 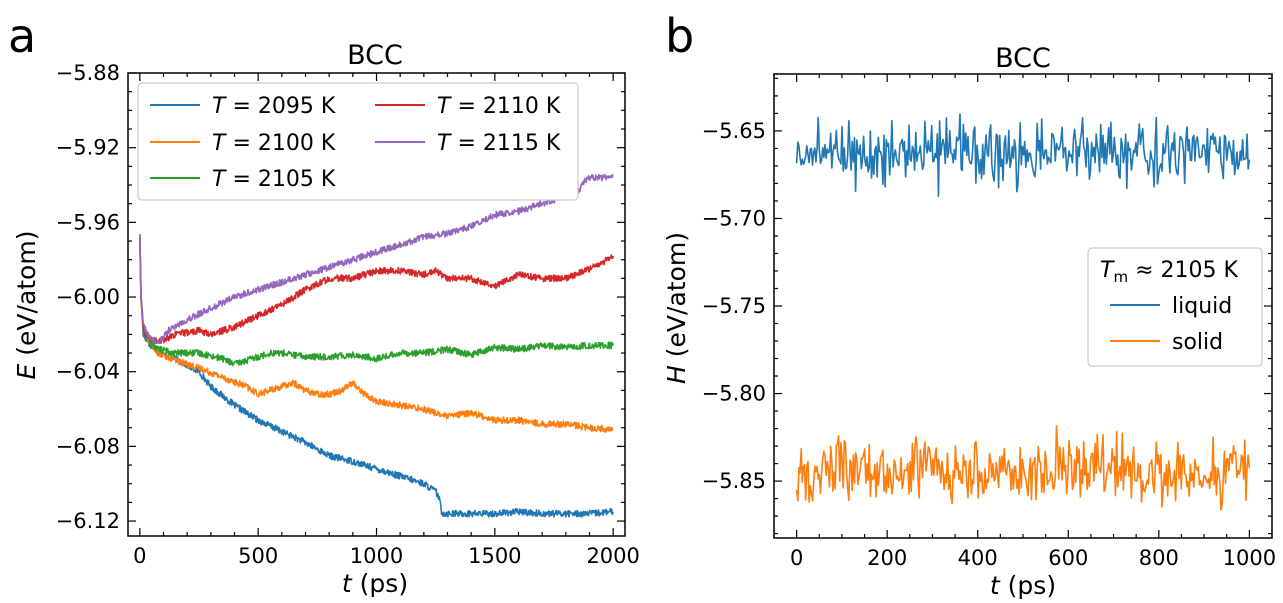 I want to click on panel-b-legend-box, so click(x=1175, y=307).